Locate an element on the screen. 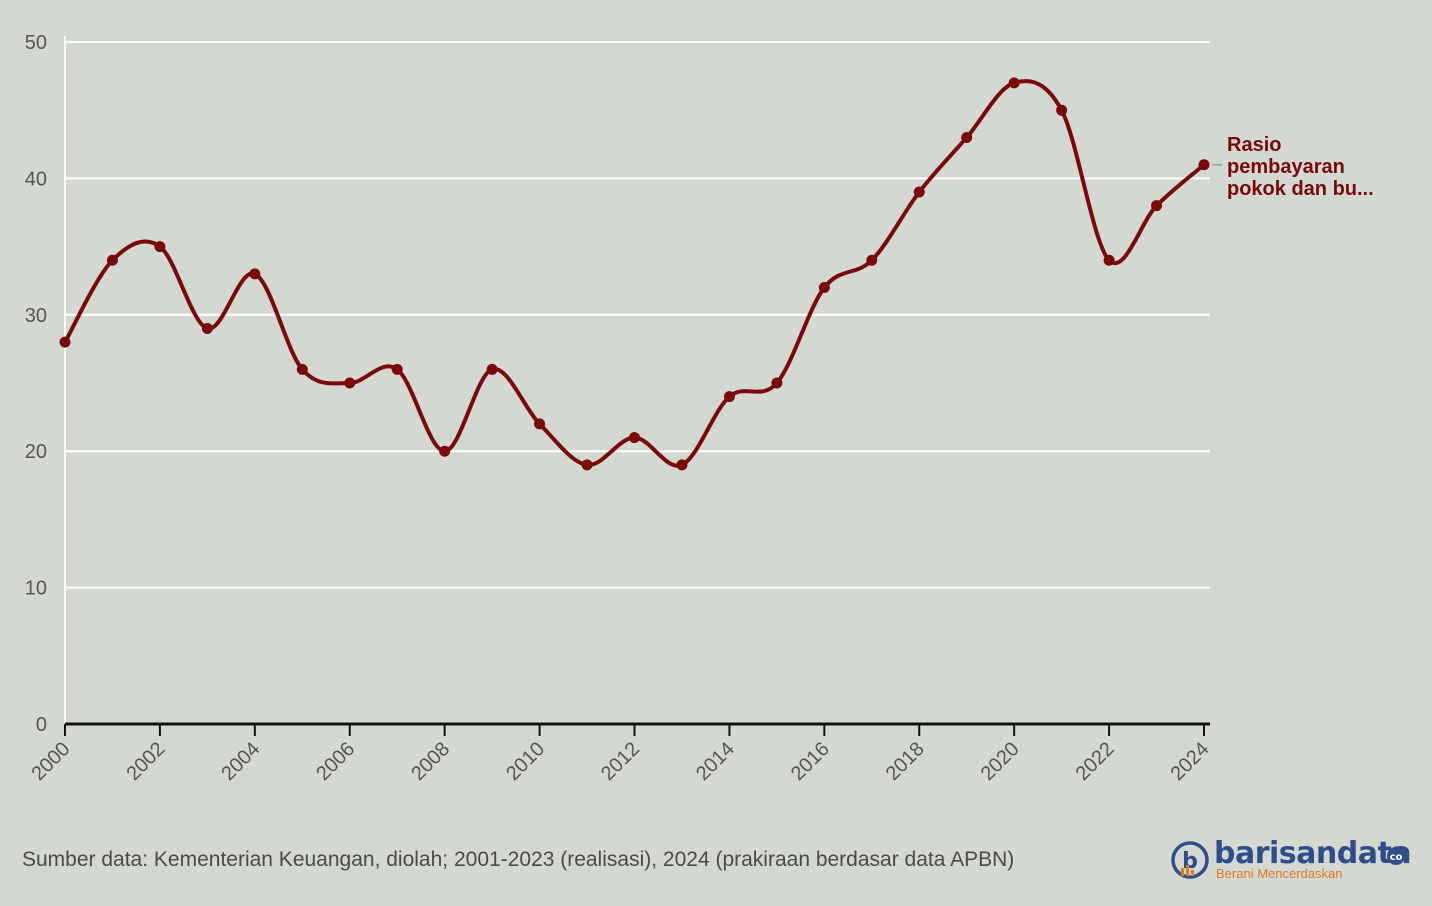  logo-co-badge-icon: co is located at coordinates (1396, 856).